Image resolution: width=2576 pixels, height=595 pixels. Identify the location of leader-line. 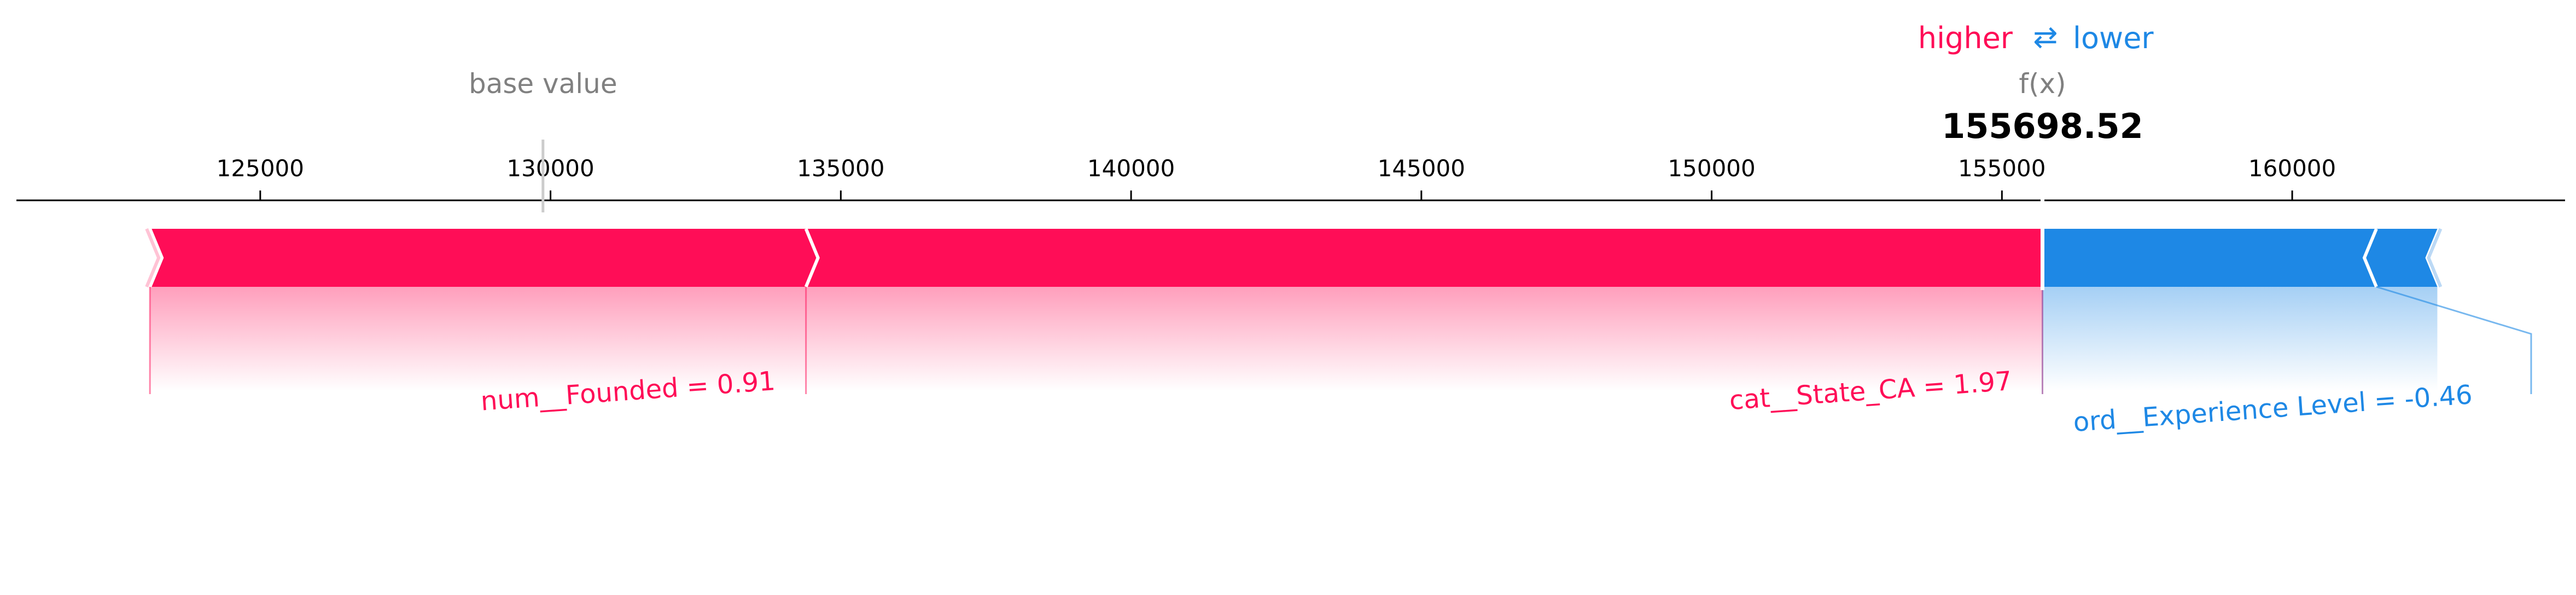
(2454, 340).